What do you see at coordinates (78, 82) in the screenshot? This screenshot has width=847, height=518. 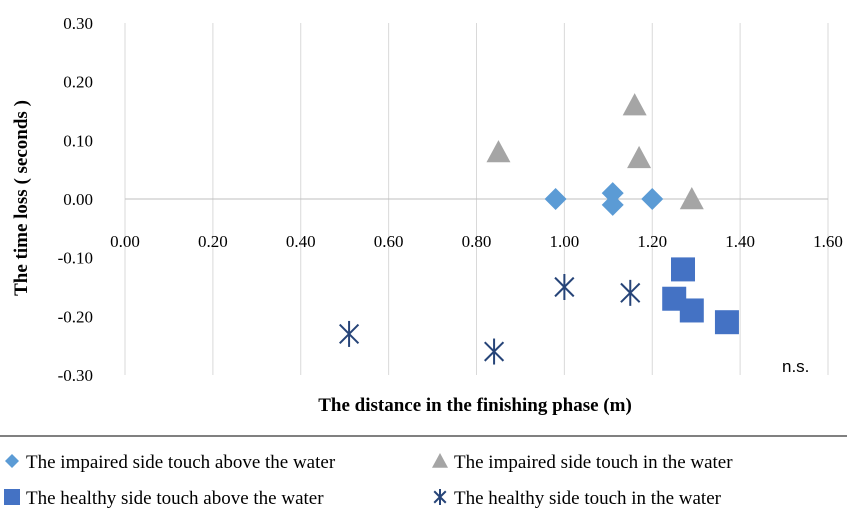 I see `y-tick-label: 0.20` at bounding box center [78, 82].